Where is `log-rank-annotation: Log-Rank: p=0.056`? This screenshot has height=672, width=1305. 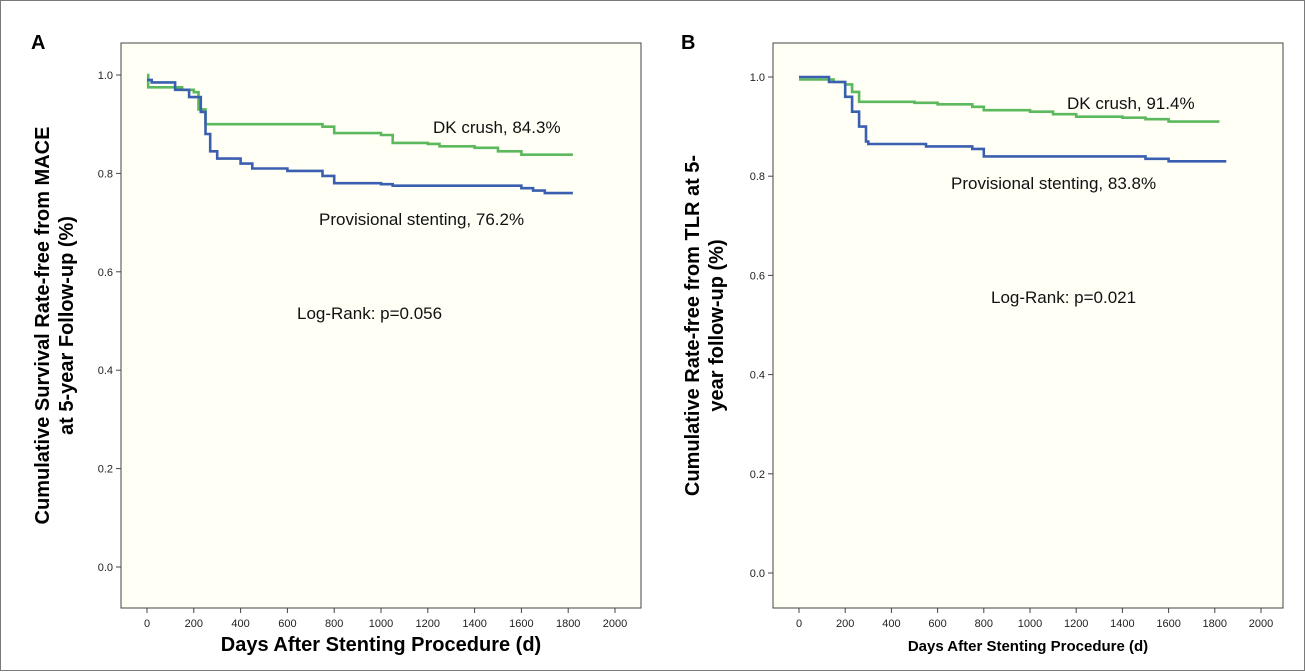 log-rank-annotation: Log-Rank: p=0.056 is located at coordinates (369, 313).